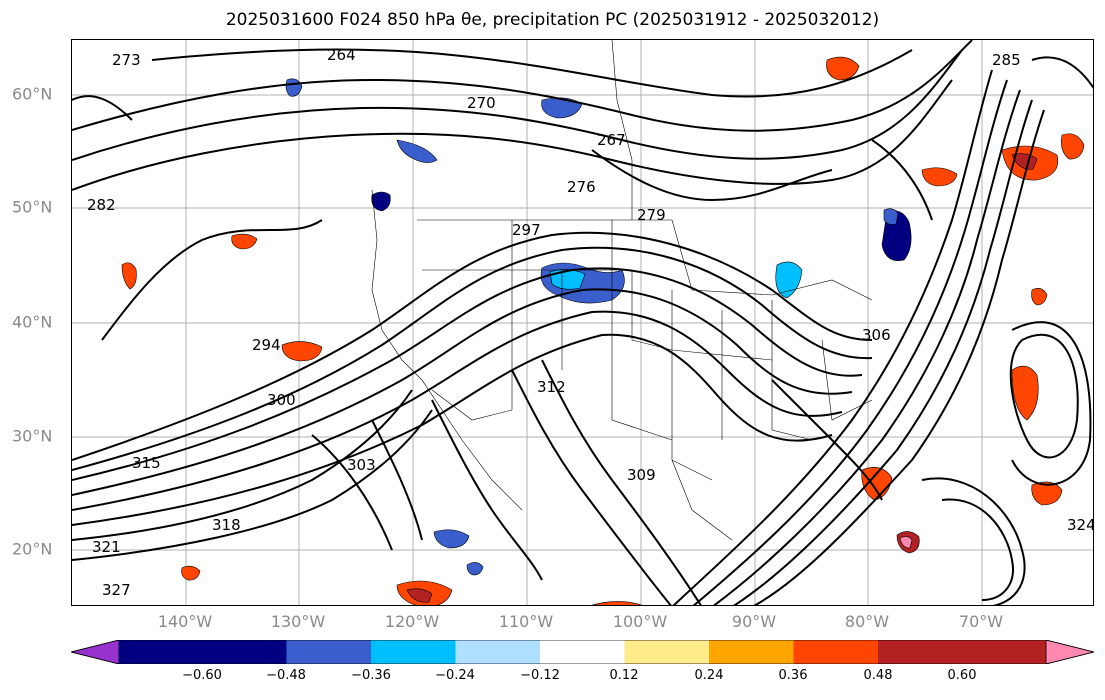  Describe the element at coordinates (876, 335) in the screenshot. I see `contour-label: 306` at that location.